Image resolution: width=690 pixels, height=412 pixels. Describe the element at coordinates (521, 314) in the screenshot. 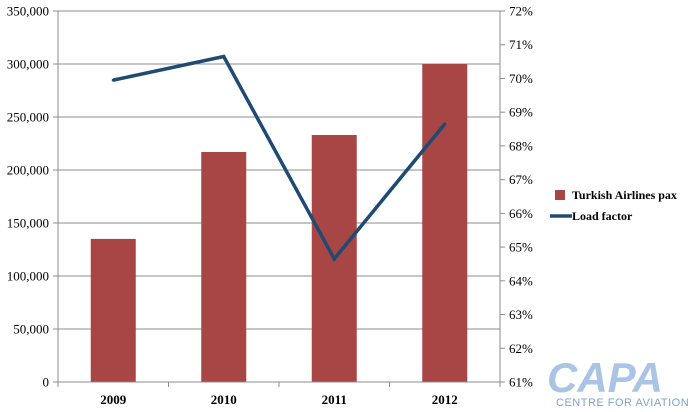

I see `right-tick-label: 63%` at that location.